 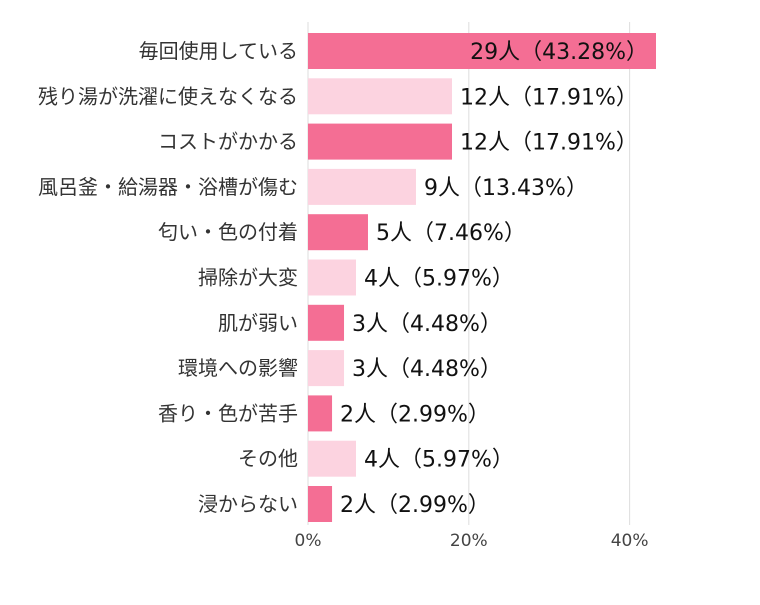 What do you see at coordinates (469, 541) in the screenshot?
I see `x-tick-label: 20%` at bounding box center [469, 541].